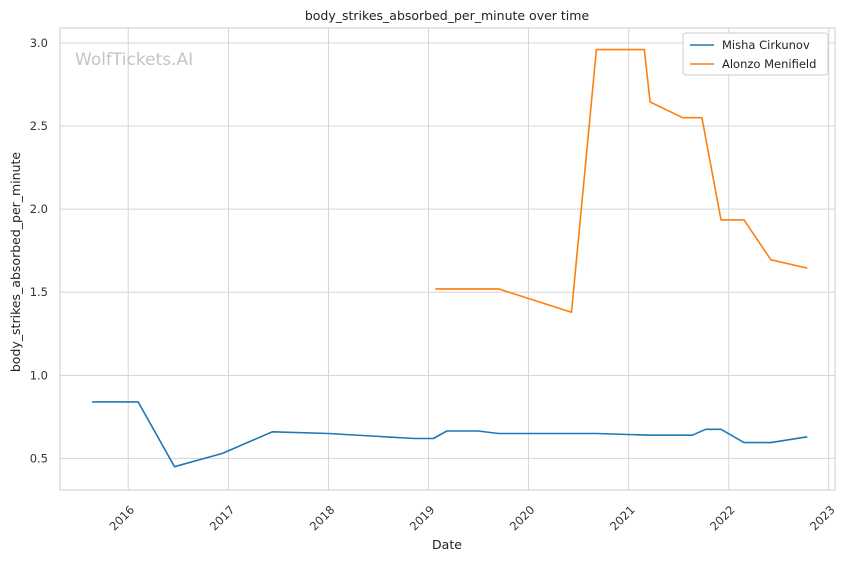 The height and width of the screenshot is (561, 846). Describe the element at coordinates (39, 126) in the screenshot. I see `y-tick-label: 2.5` at that location.